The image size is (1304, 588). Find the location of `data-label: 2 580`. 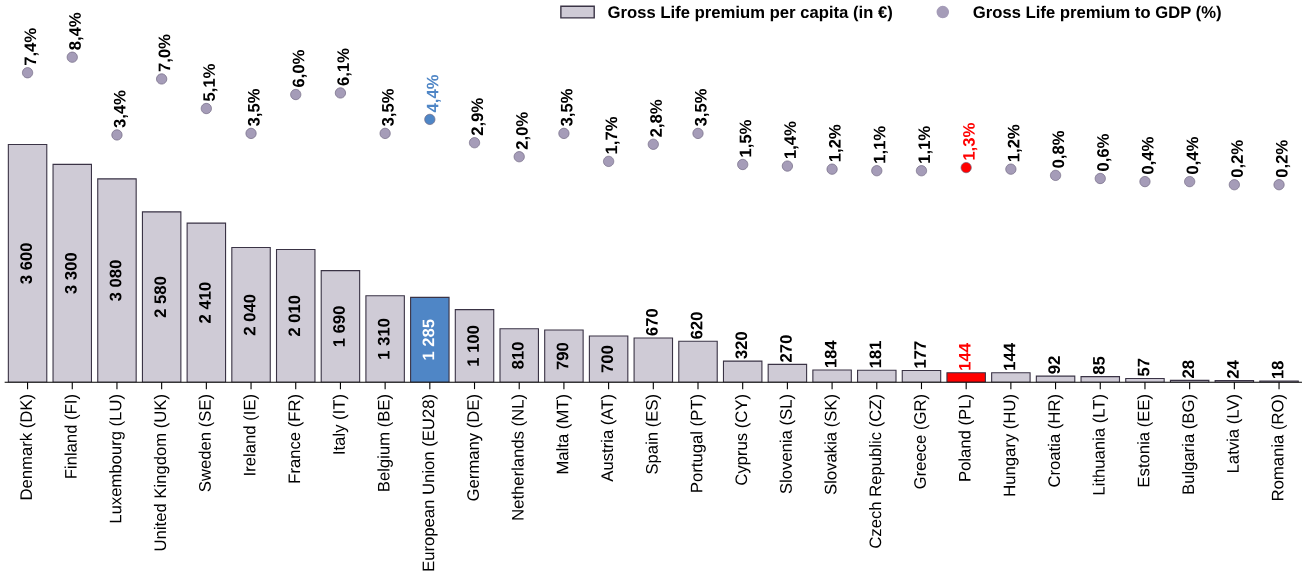

data-label: 2 580 is located at coordinates (160, 297).